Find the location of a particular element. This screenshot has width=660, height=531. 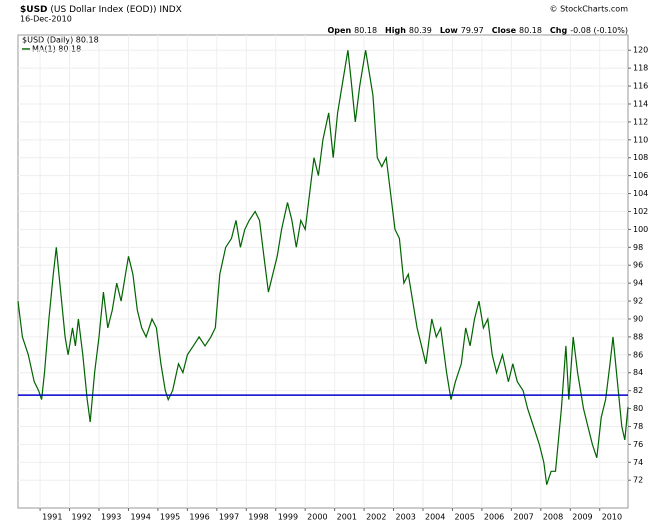

legend-entry: $USD (Daily) 80.18 is located at coordinates (60, 40).